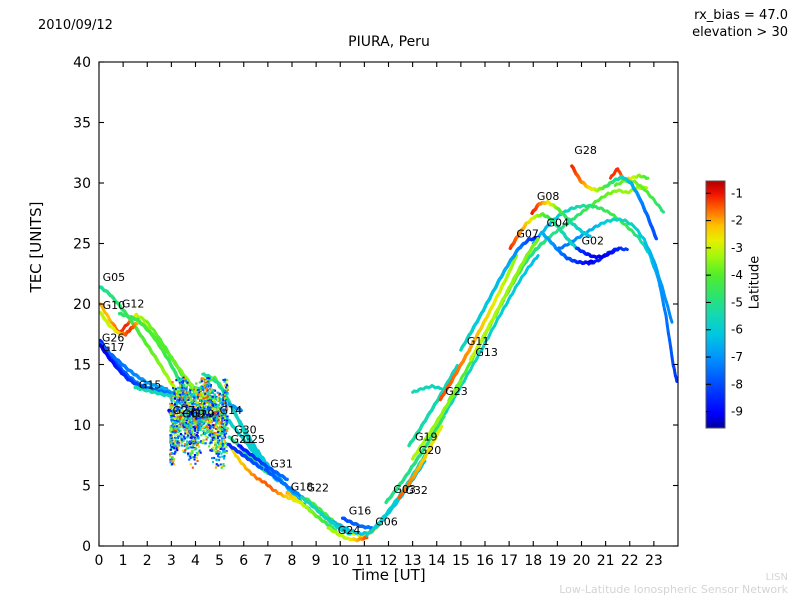 The image size is (800, 600). Describe the element at coordinates (75, 25) in the screenshot. I see `date-label: 2010/09/12` at that location.